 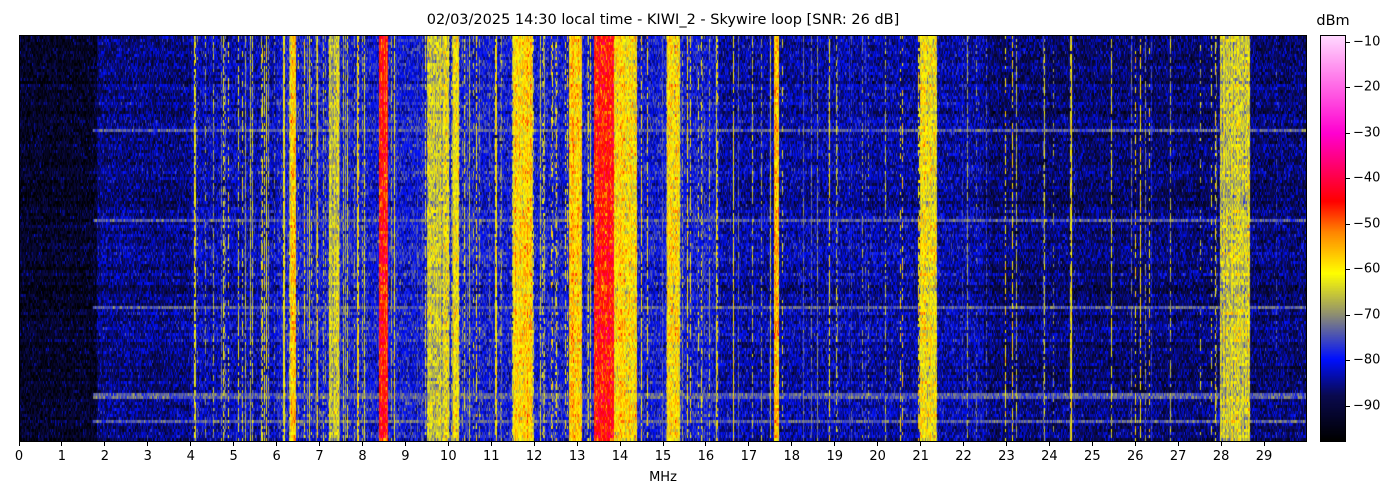 What do you see at coordinates (233, 456) in the screenshot?
I see `x-tick-label: 5` at bounding box center [233, 456].